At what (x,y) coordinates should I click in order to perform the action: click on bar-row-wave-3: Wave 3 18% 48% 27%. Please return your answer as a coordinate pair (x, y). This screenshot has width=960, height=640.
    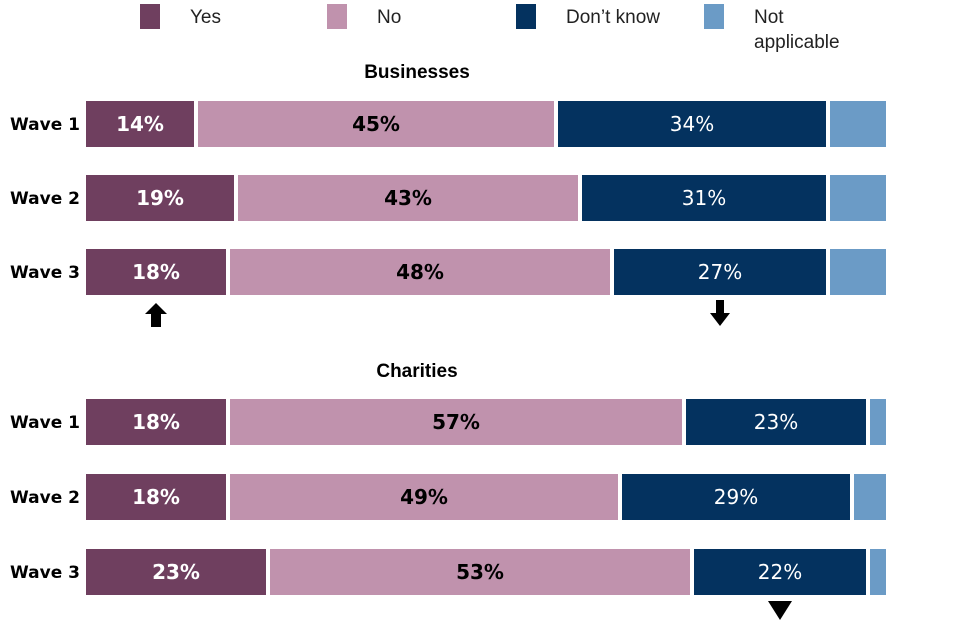
    Looking at the image, I should click on (448, 272).